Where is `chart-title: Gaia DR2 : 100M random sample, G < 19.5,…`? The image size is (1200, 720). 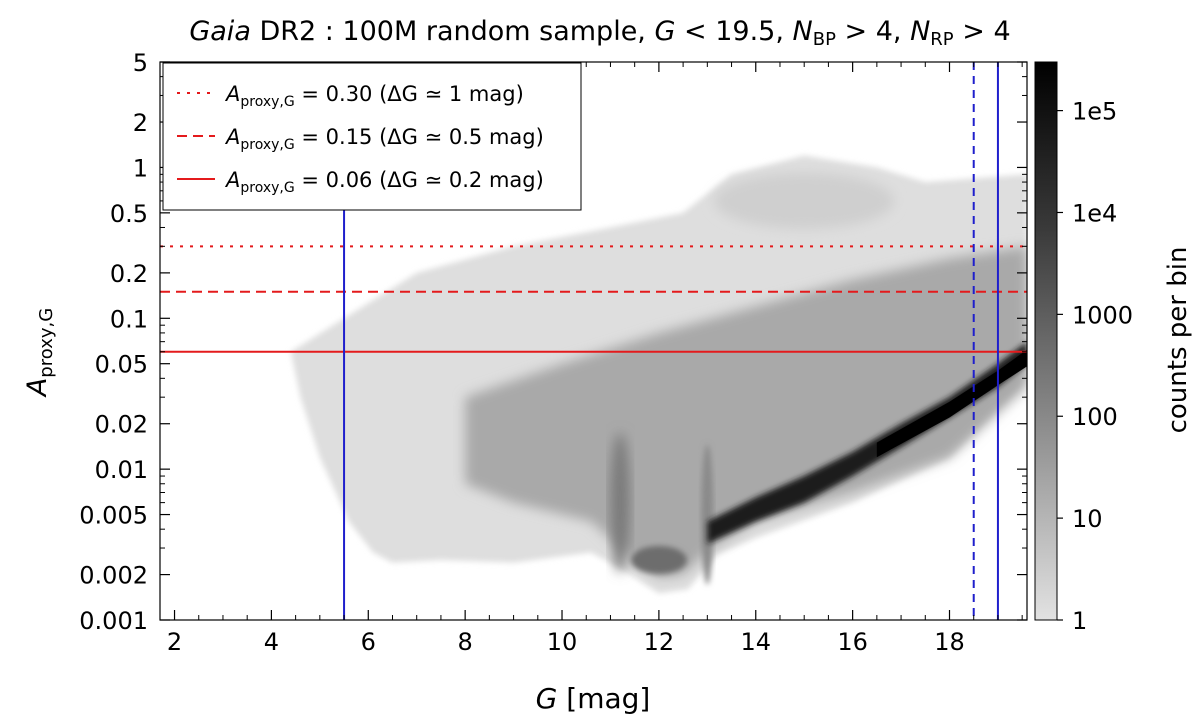 chart-title: Gaia DR2 : 100M random sample, G < 19.5,… is located at coordinates (599, 33).